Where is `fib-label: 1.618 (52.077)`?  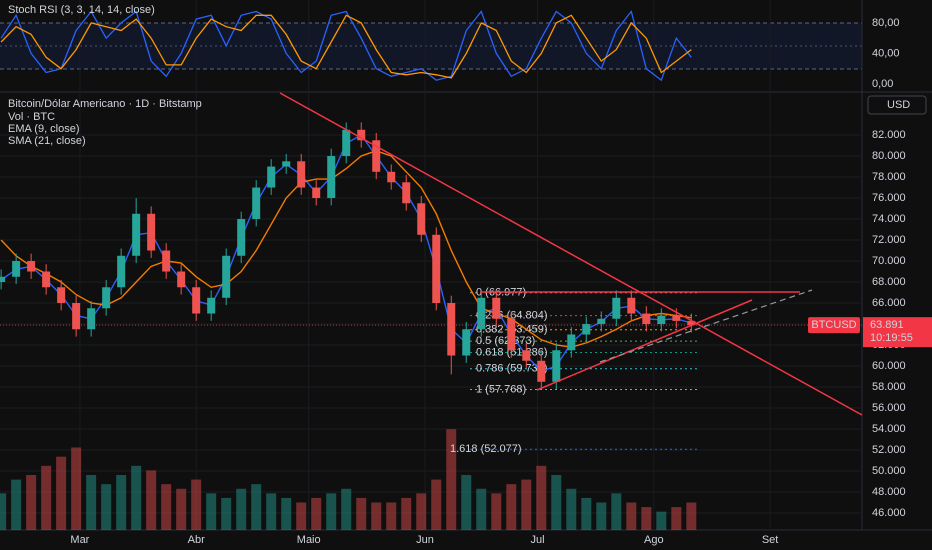 fib-label: 1.618 (52.077) is located at coordinates (486, 449).